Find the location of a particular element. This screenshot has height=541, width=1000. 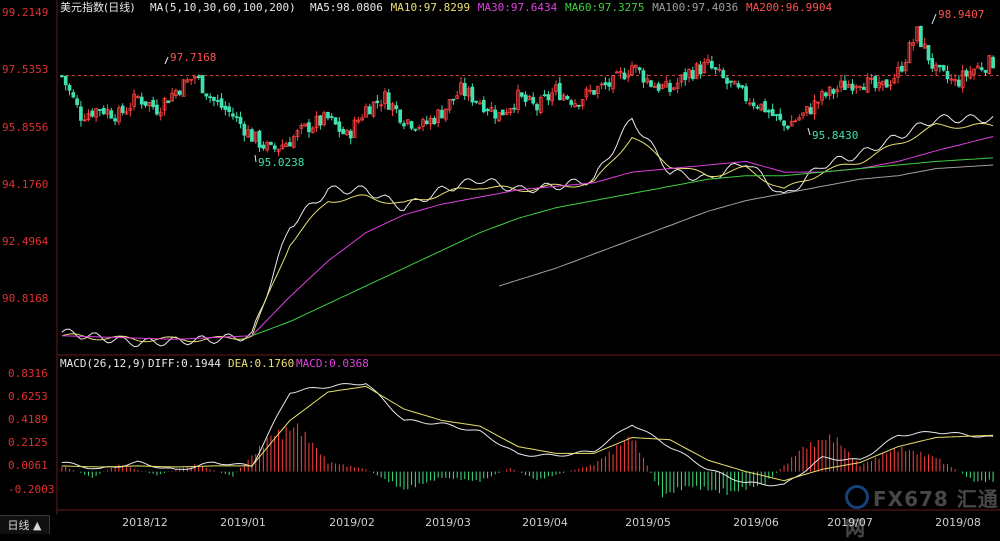

x-tick-label: 2019/06 is located at coordinates (756, 522).